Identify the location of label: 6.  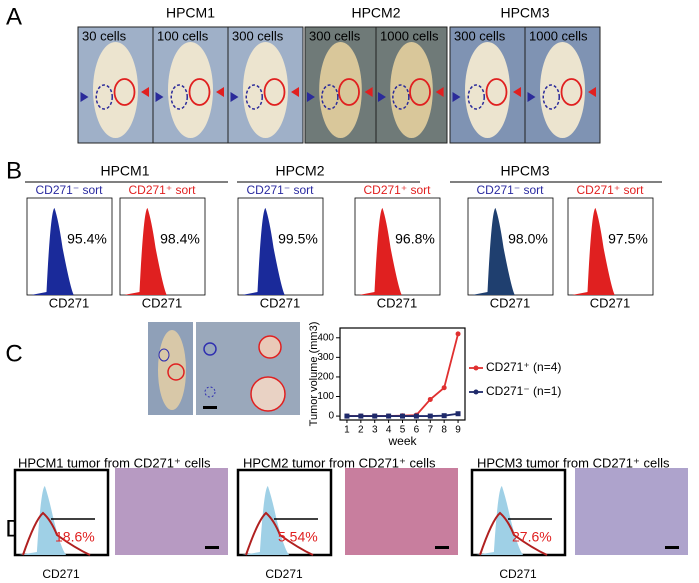
(417, 430).